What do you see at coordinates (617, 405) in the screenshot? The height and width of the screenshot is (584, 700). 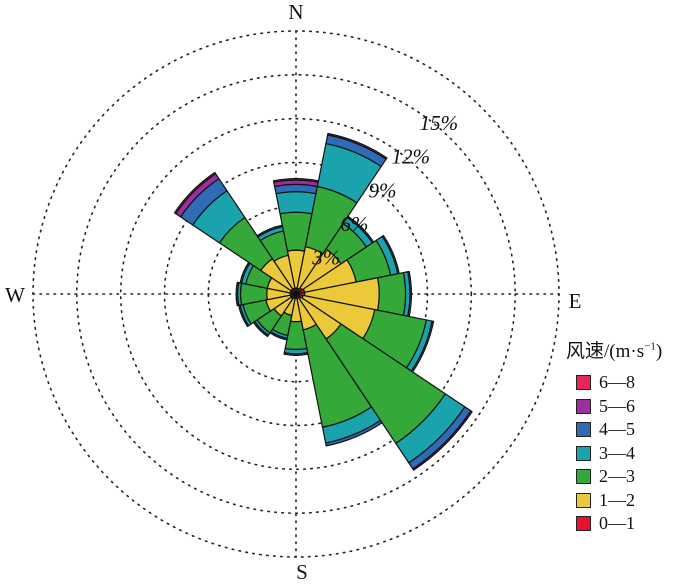 I see `legend-label: 5—6` at bounding box center [617, 405].